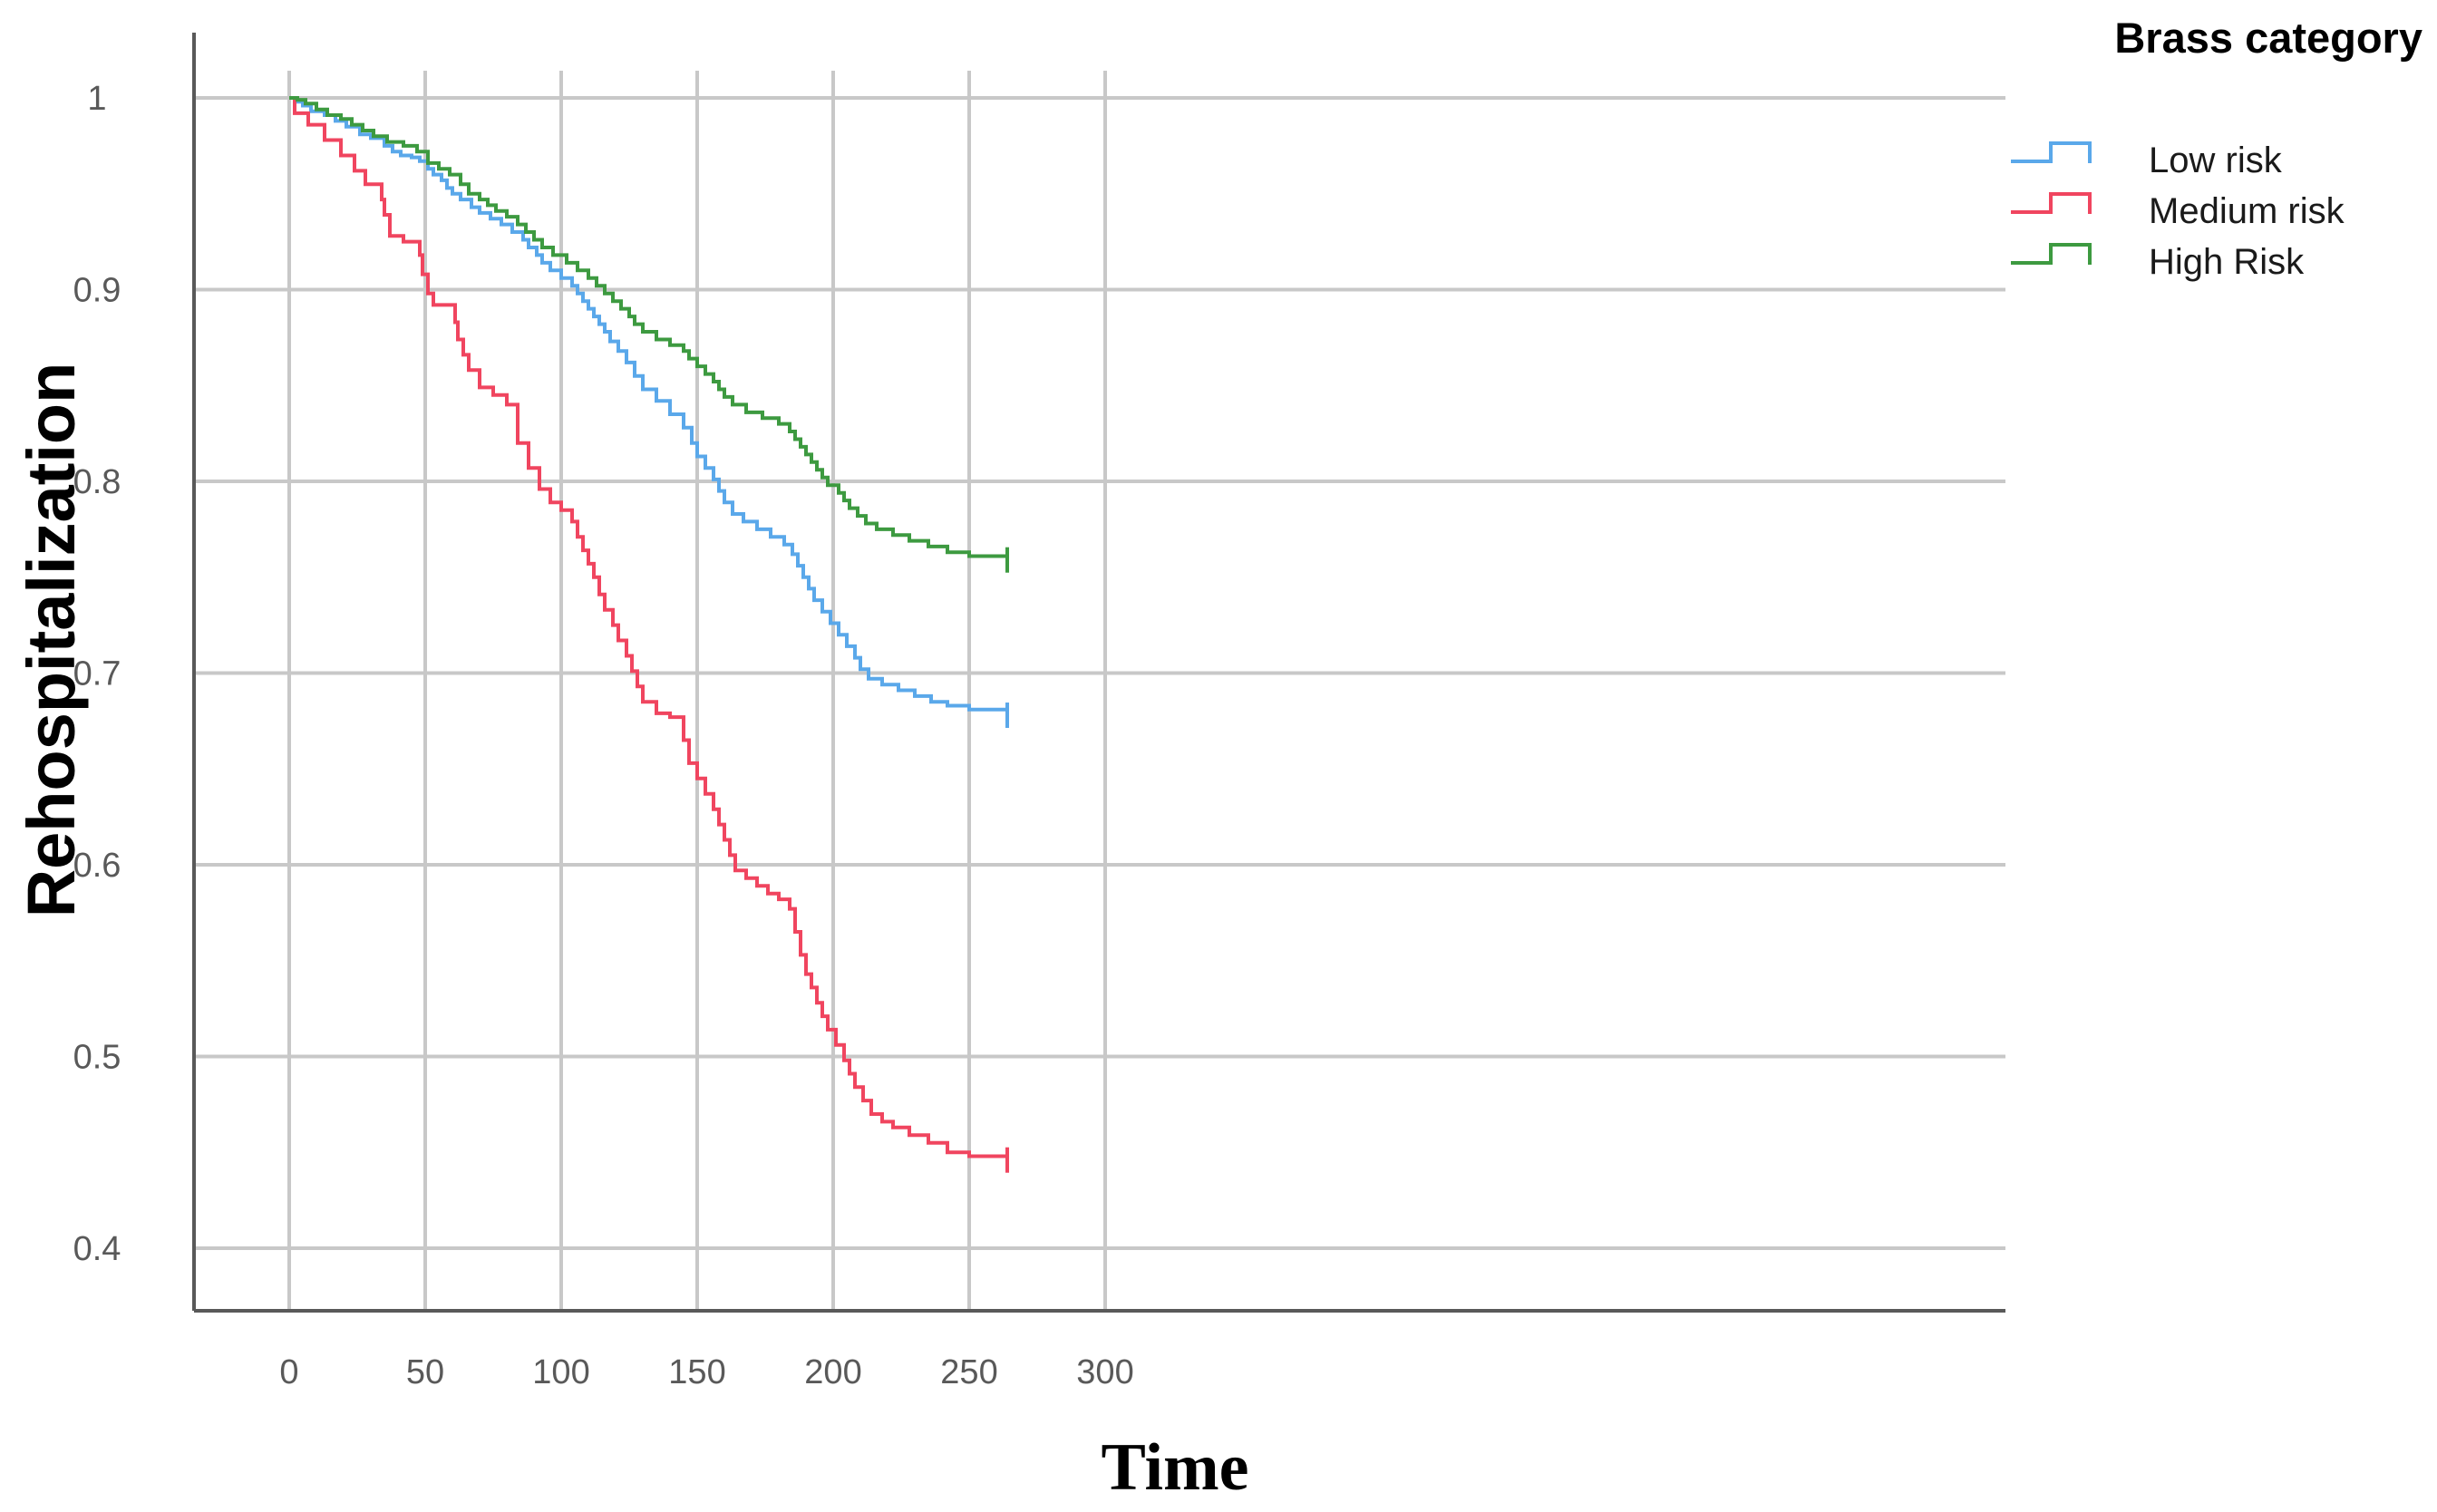  What do you see at coordinates (1104, 1372) in the screenshot?
I see `x-tick-label: 300` at bounding box center [1104, 1372].